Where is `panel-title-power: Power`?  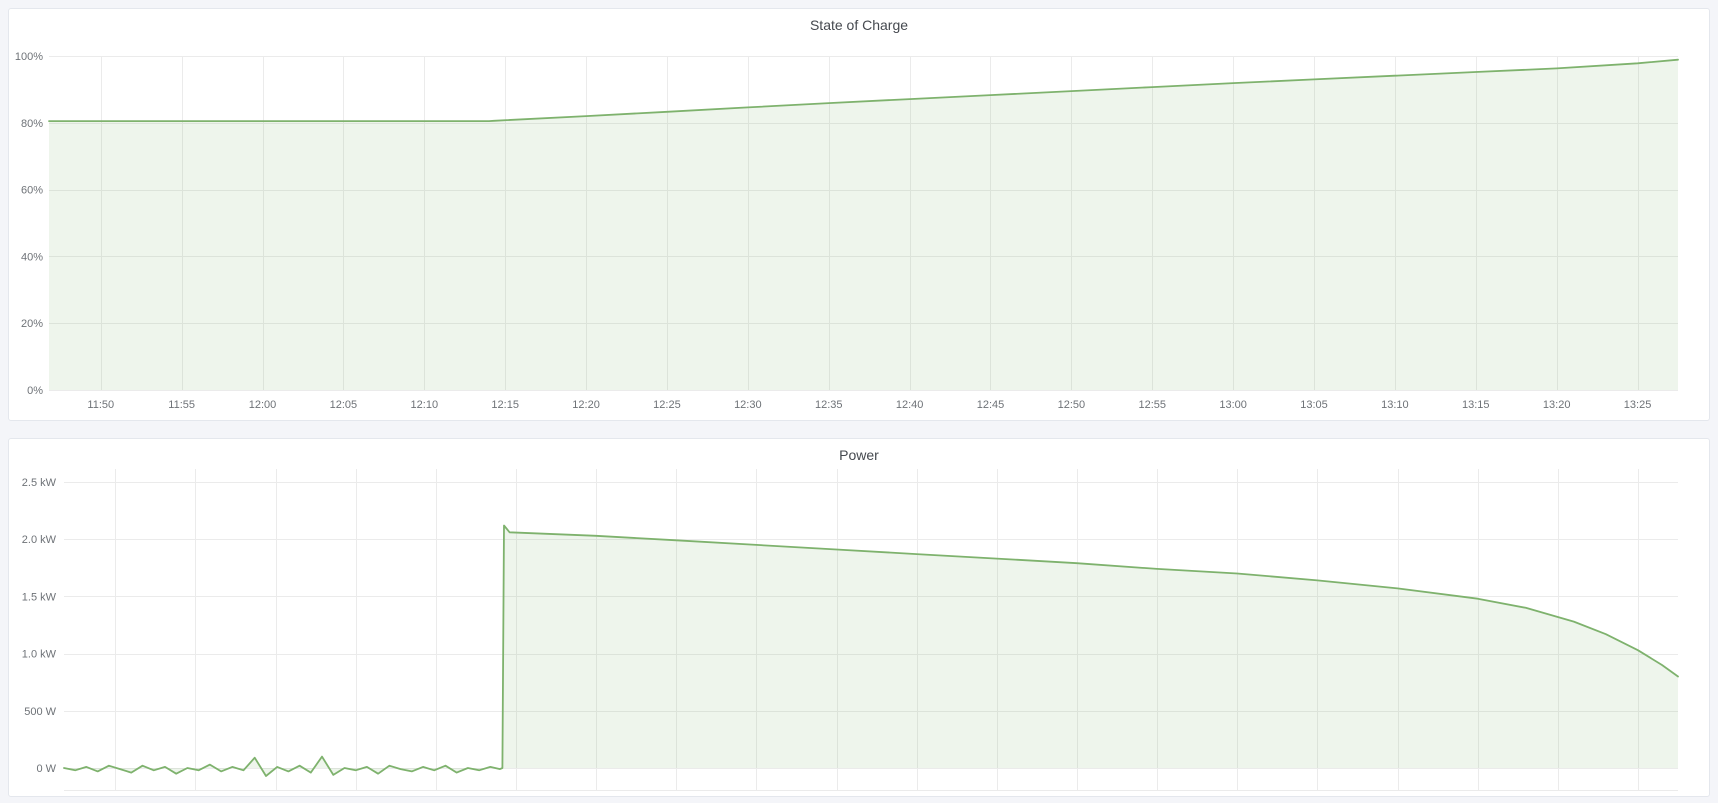
panel-title-power: Power is located at coordinates (859, 455).